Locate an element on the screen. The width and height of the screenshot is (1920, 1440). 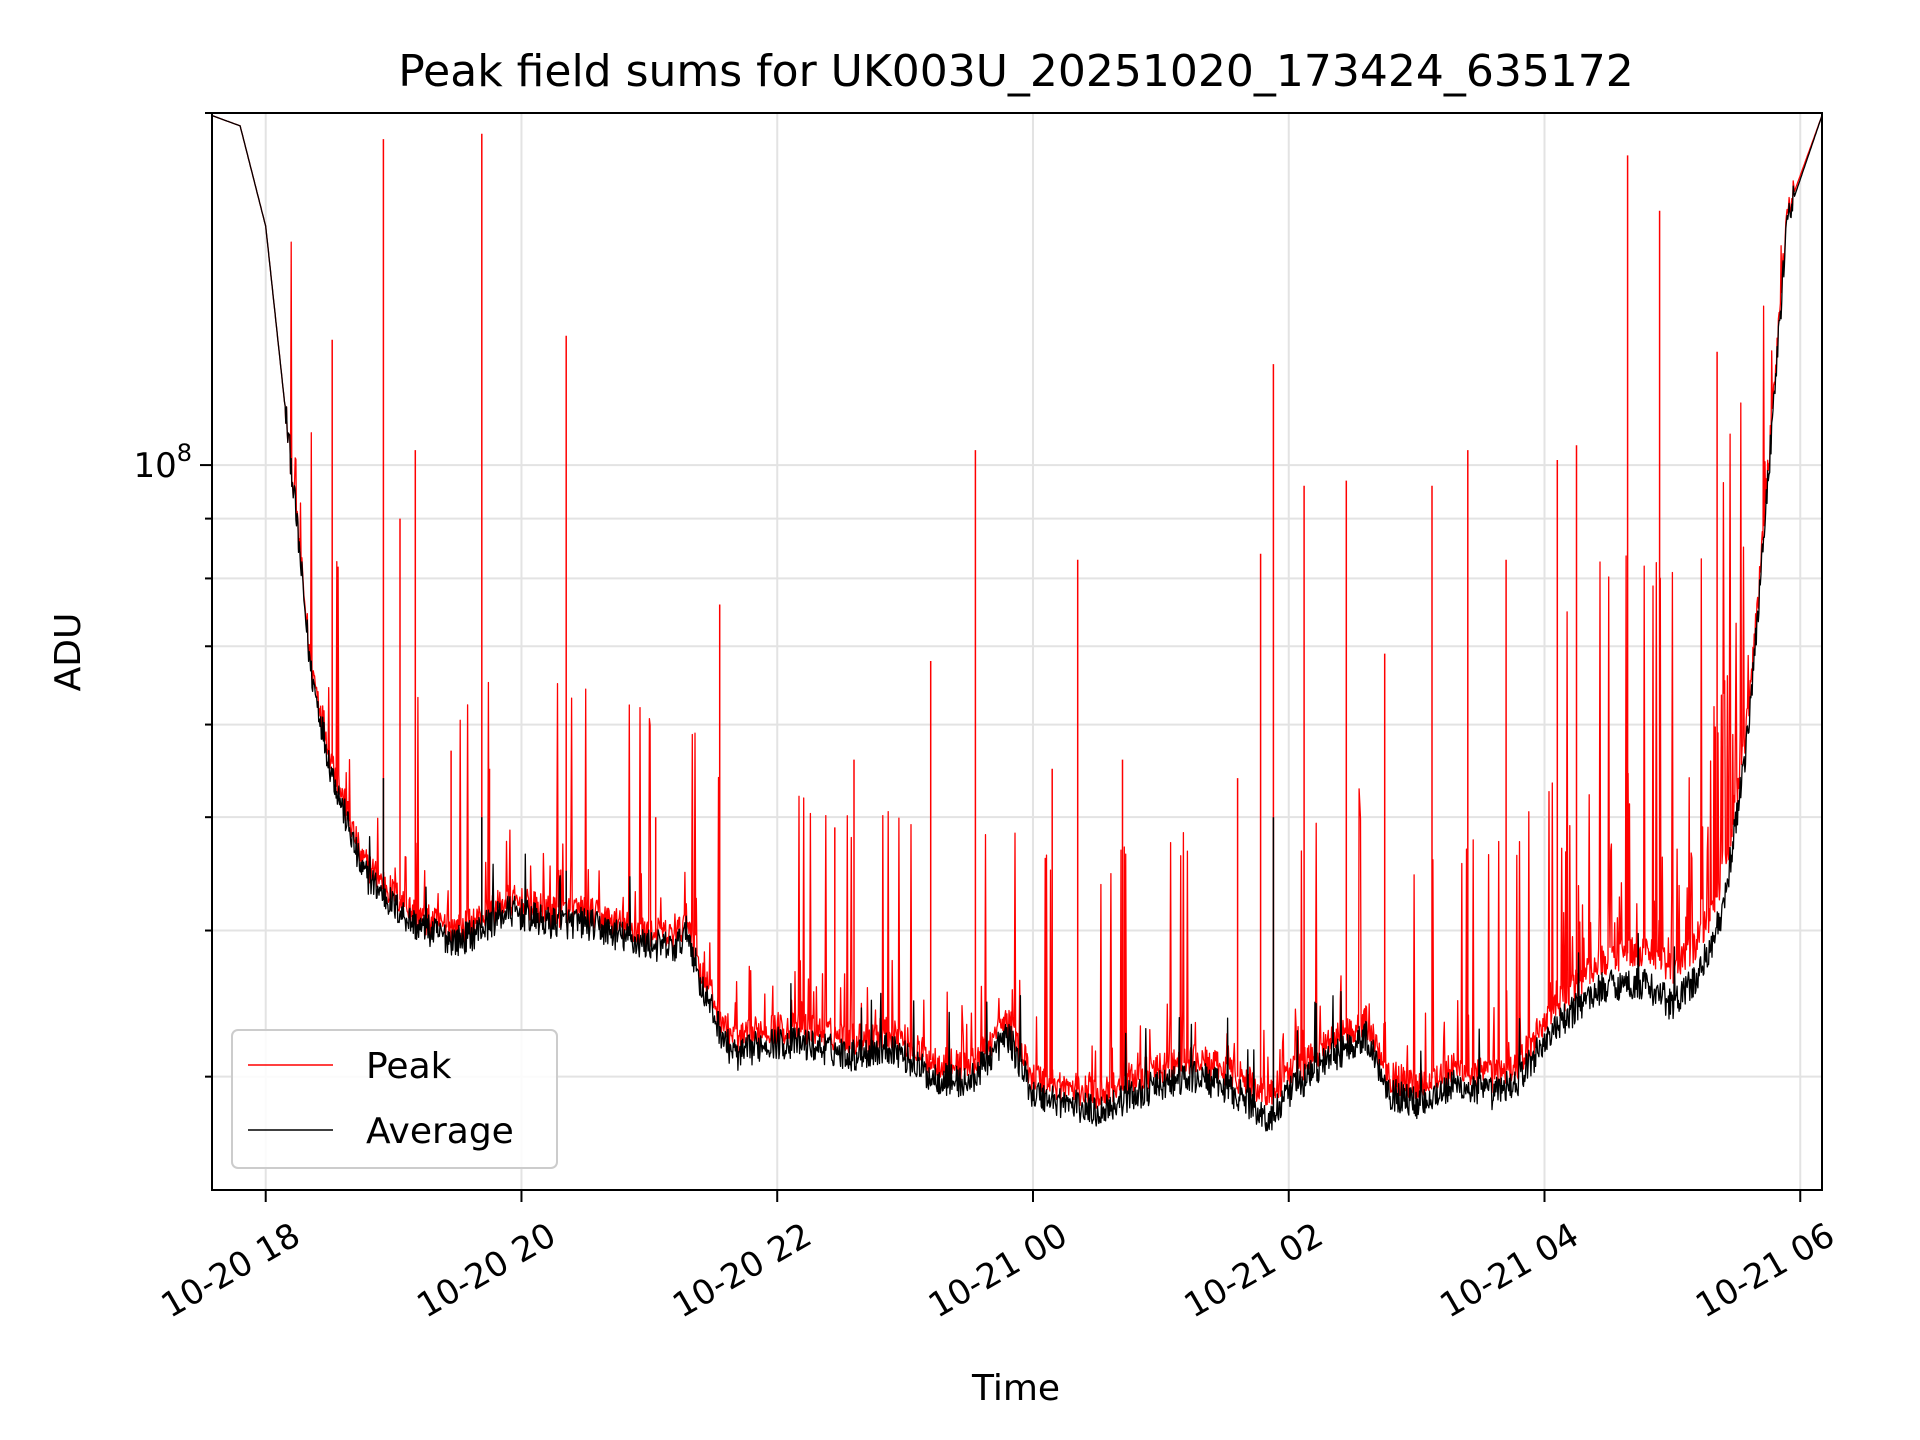
x-tick-label: 10-20 20 is located at coordinates (486, 1270).